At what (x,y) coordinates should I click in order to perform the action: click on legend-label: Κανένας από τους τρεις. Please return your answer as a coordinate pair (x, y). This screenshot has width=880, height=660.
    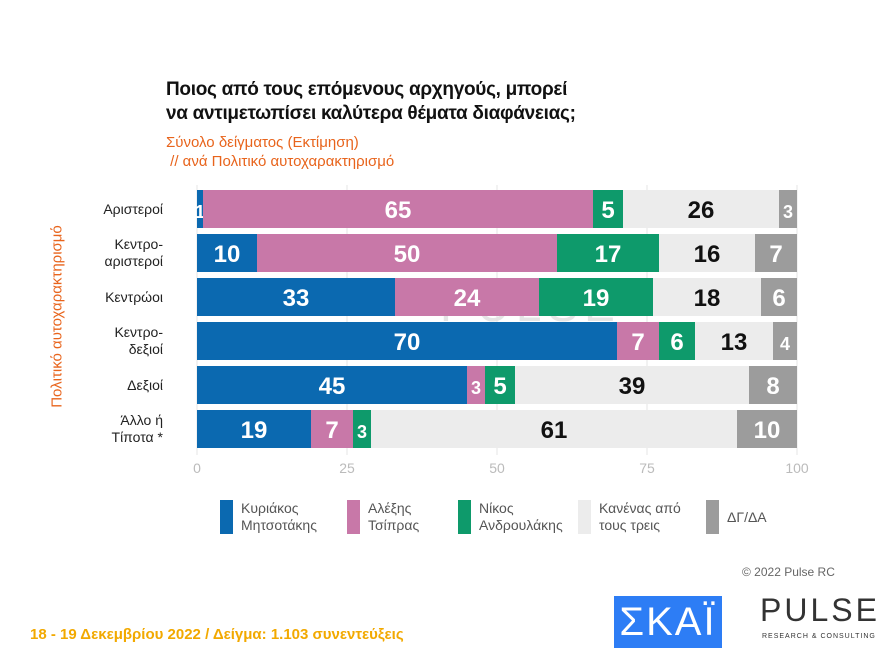
    Looking at the image, I should click on (640, 517).